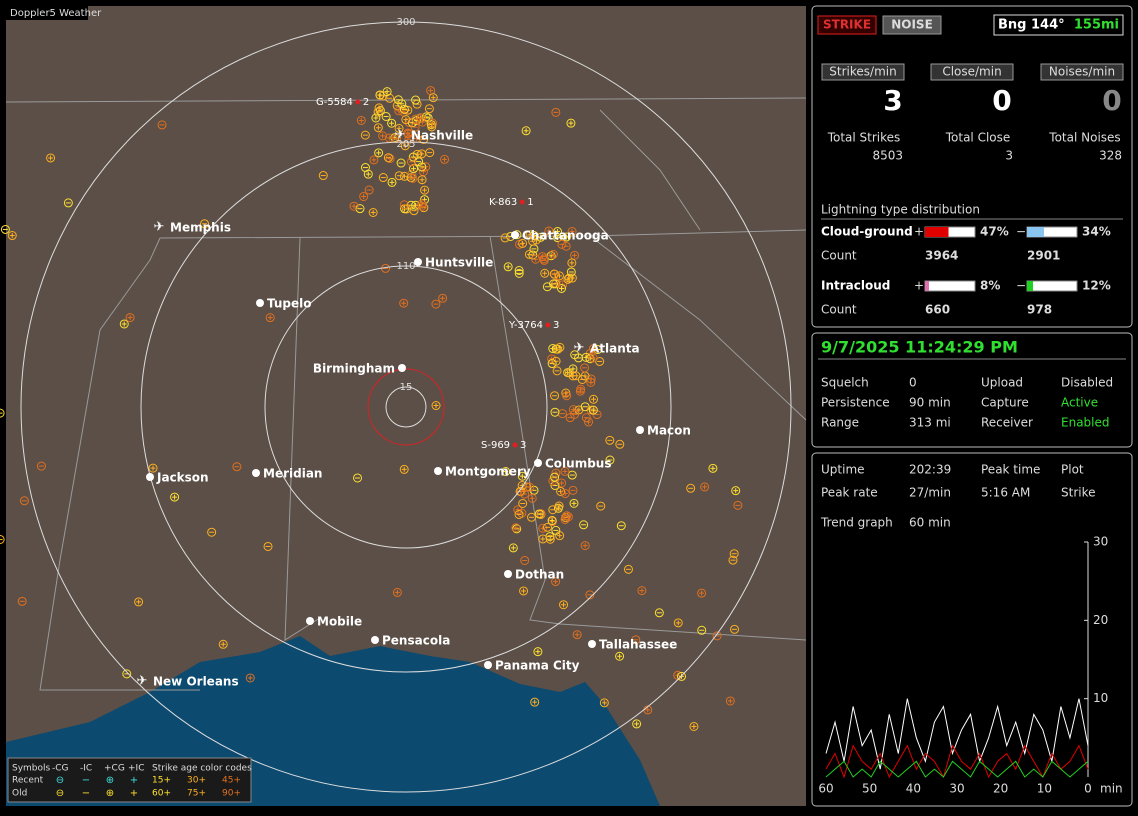 This screenshot has height=816, width=1138. Describe the element at coordinates (86, 793) in the screenshot. I see `legend-symbol: −` at that location.